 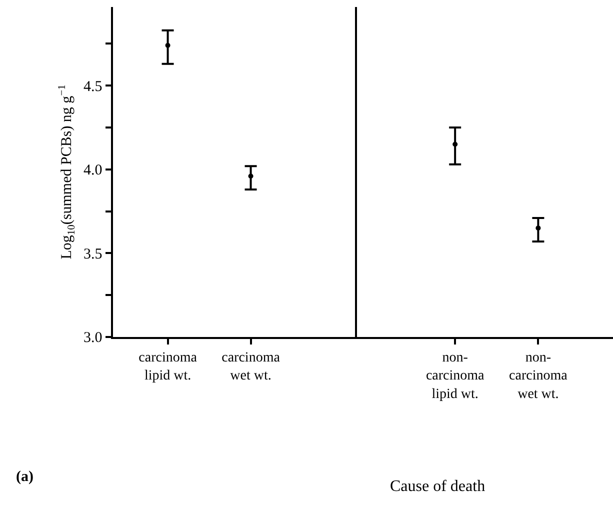 I want to click on x-tick-label: non- carcinoma lipid wt., so click(x=456, y=376).